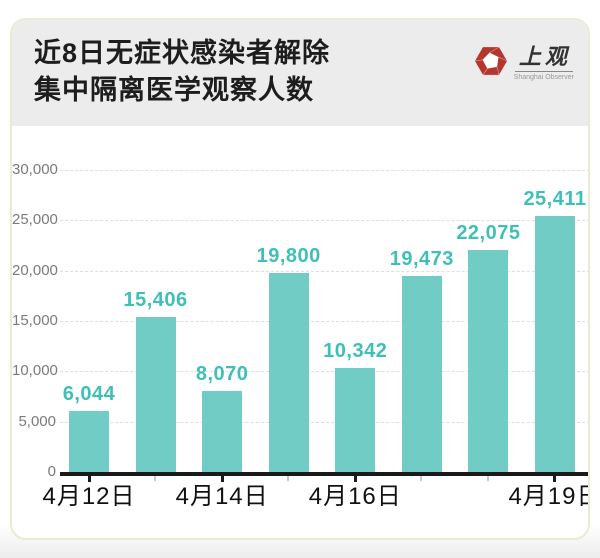 This screenshot has height=558, width=600. What do you see at coordinates (35, 371) in the screenshot?
I see `y-axis-tick-label: 10,000` at bounding box center [35, 371].